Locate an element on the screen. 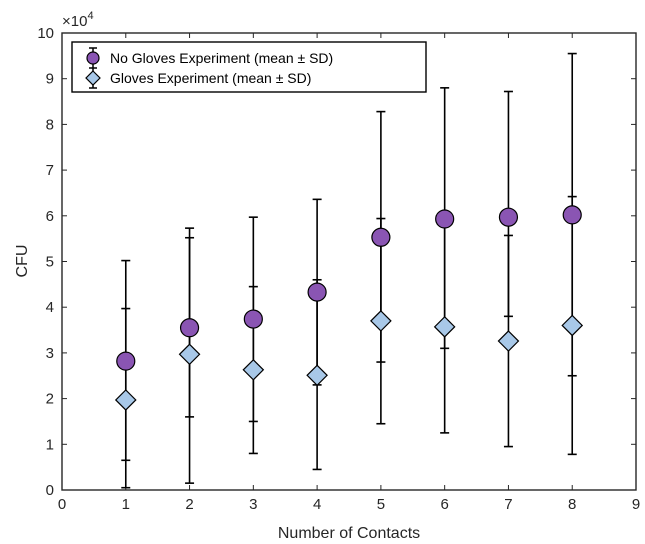 The width and height of the screenshot is (645, 544). y-tick-label: 10 is located at coordinates (45, 33).